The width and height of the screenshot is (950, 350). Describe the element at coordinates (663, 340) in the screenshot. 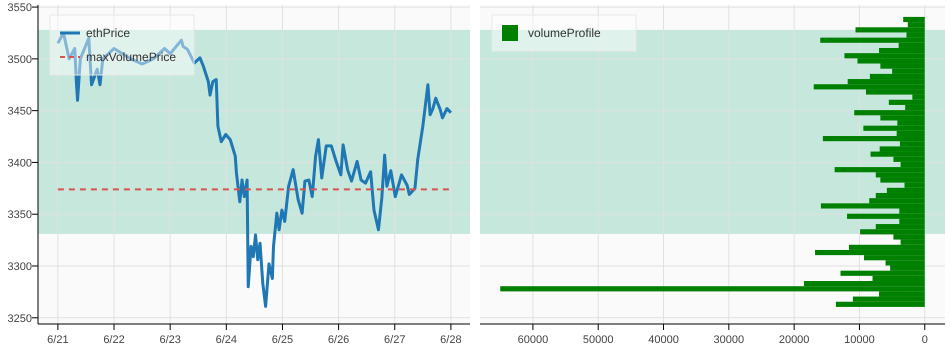

I see `x-tick-label: 40000` at that location.